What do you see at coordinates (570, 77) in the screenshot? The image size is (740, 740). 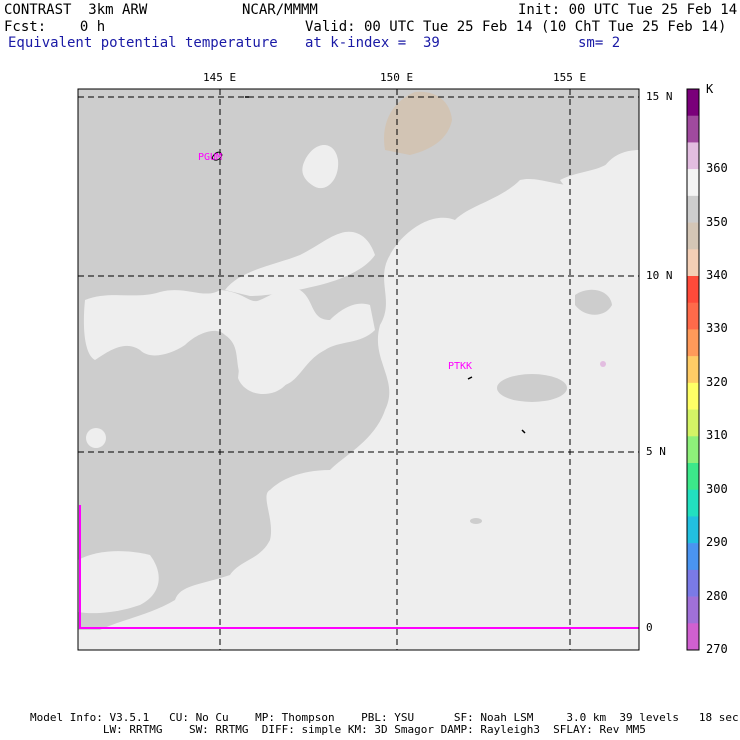 I see `lon-label-155e: 155 E` at bounding box center [570, 77].